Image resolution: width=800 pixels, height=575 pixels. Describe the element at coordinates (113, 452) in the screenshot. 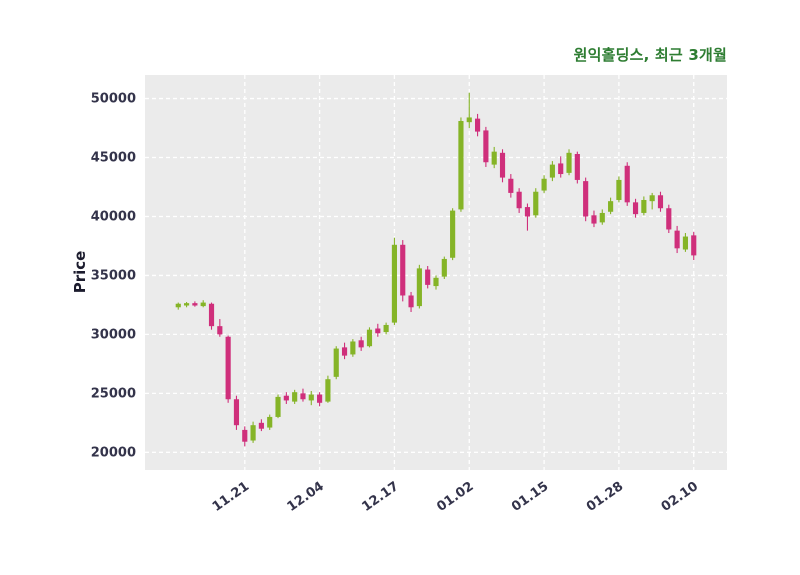

I see `y-tick-label: 20000` at that location.